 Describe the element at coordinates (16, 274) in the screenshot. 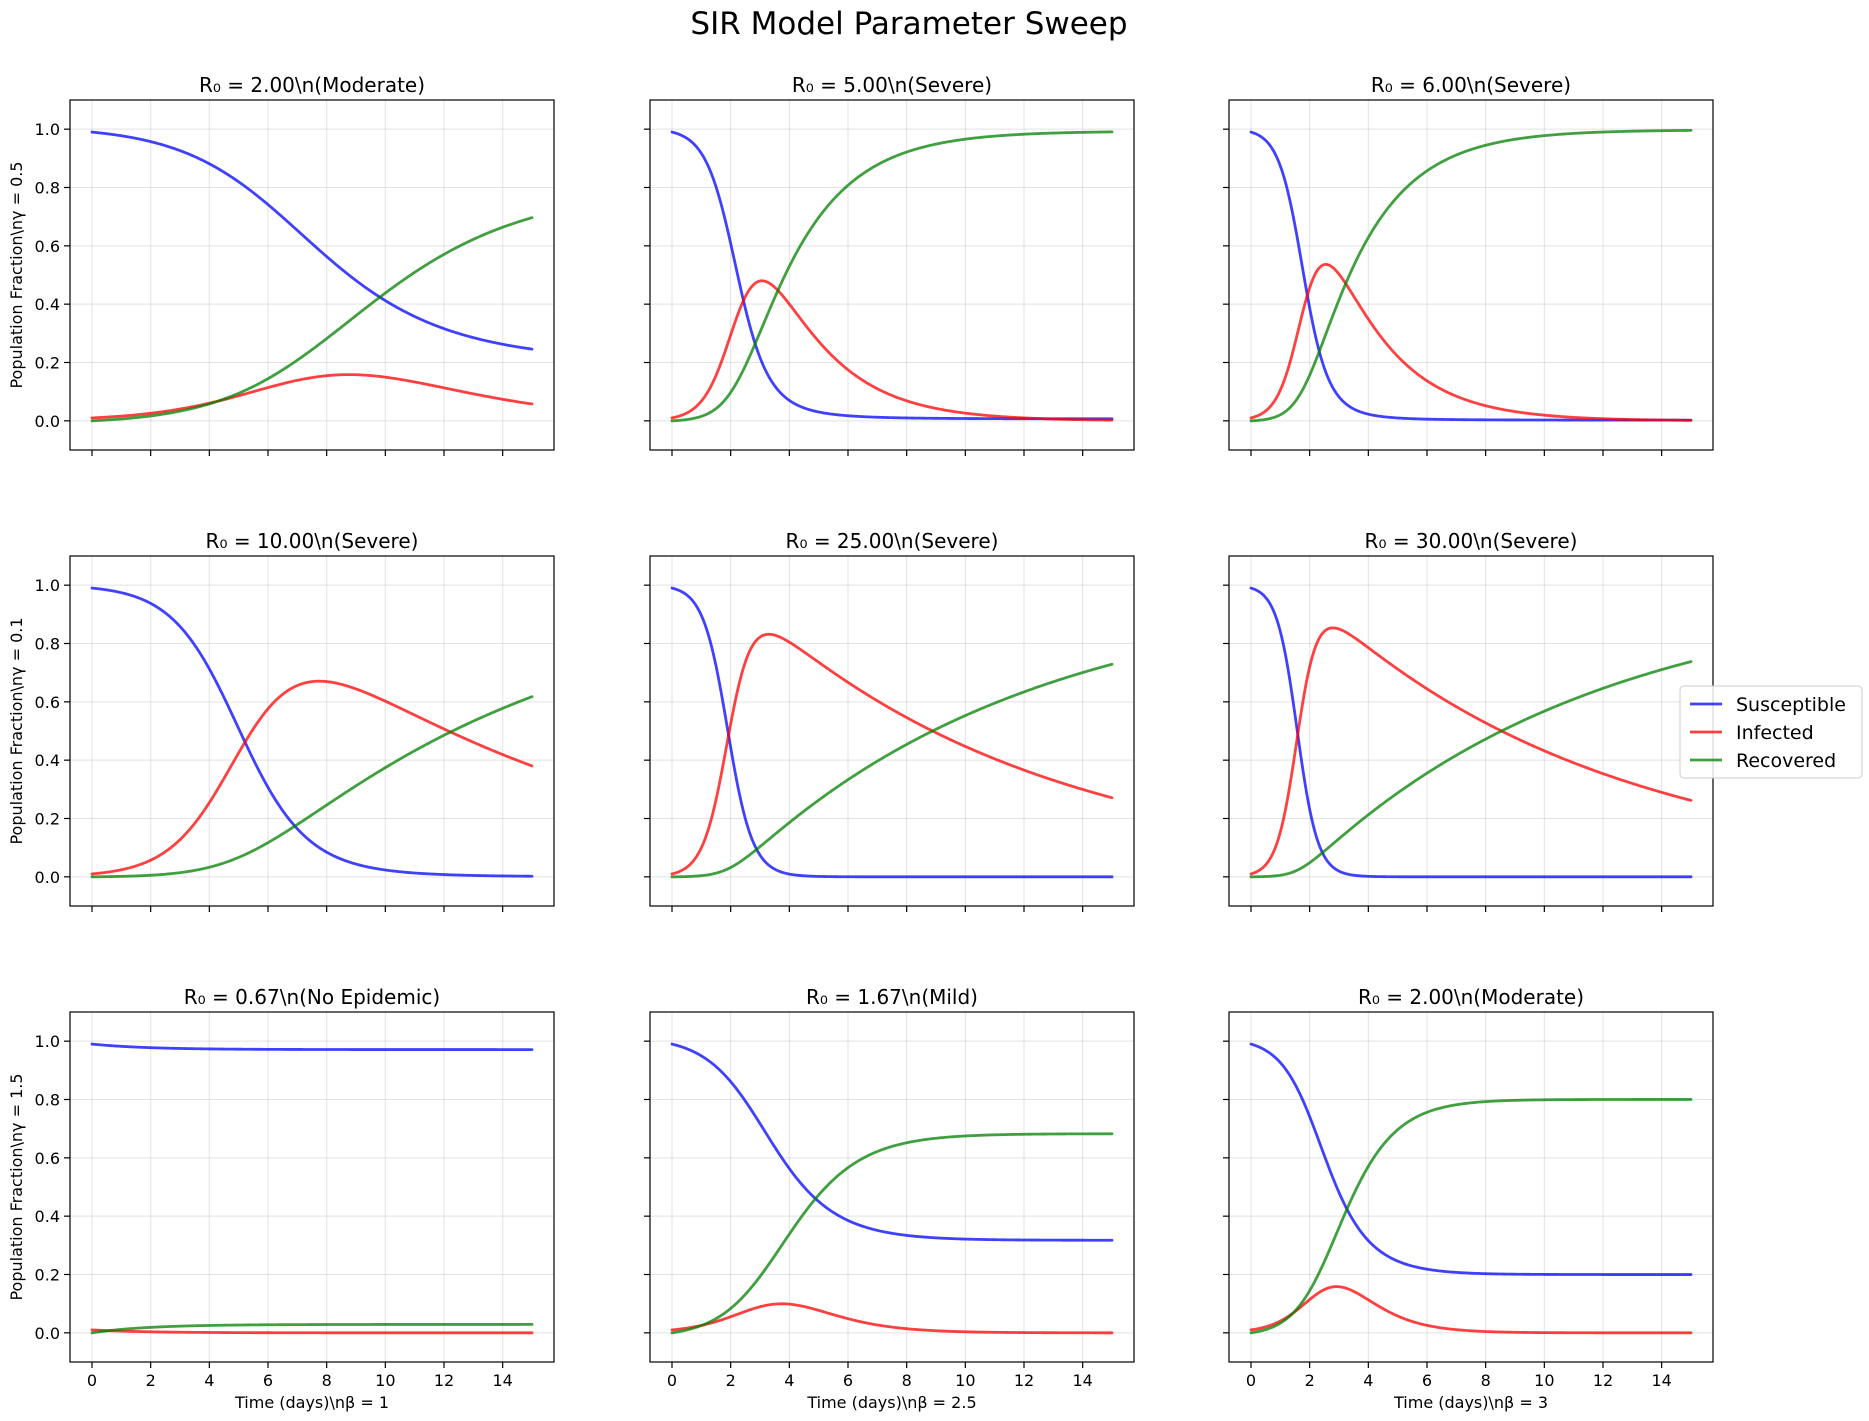

I see `y-axis-label: Population Fraction\nγ = 0.5` at that location.